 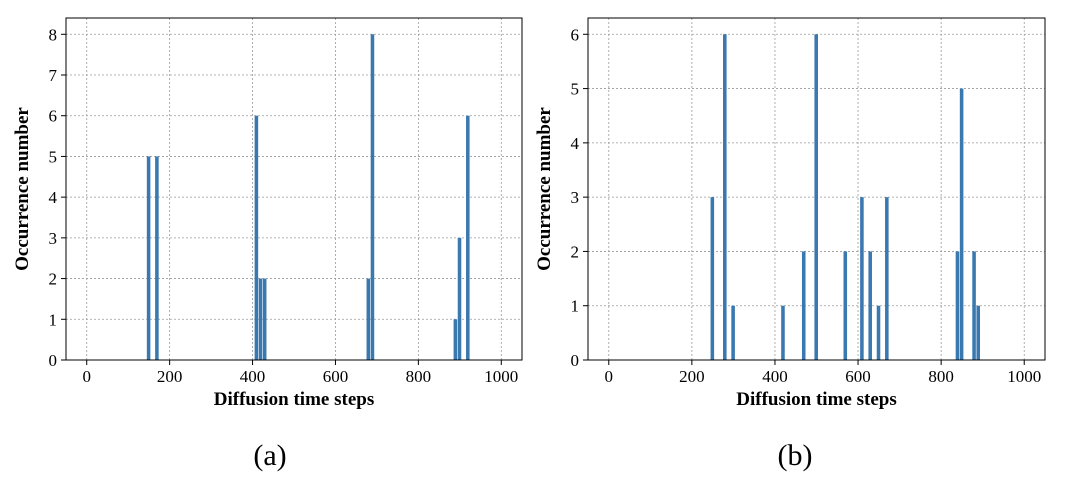 I want to click on panel-caption: (a), so click(x=269, y=455).